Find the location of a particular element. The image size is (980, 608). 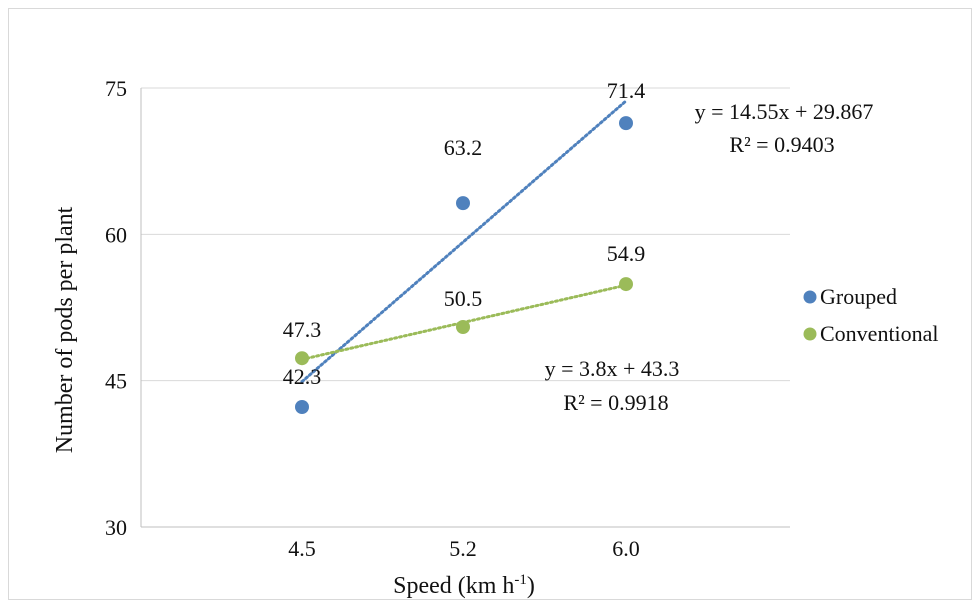

conventional-trend-equation: y = 3.8x + 43.3 is located at coordinates (612, 368).